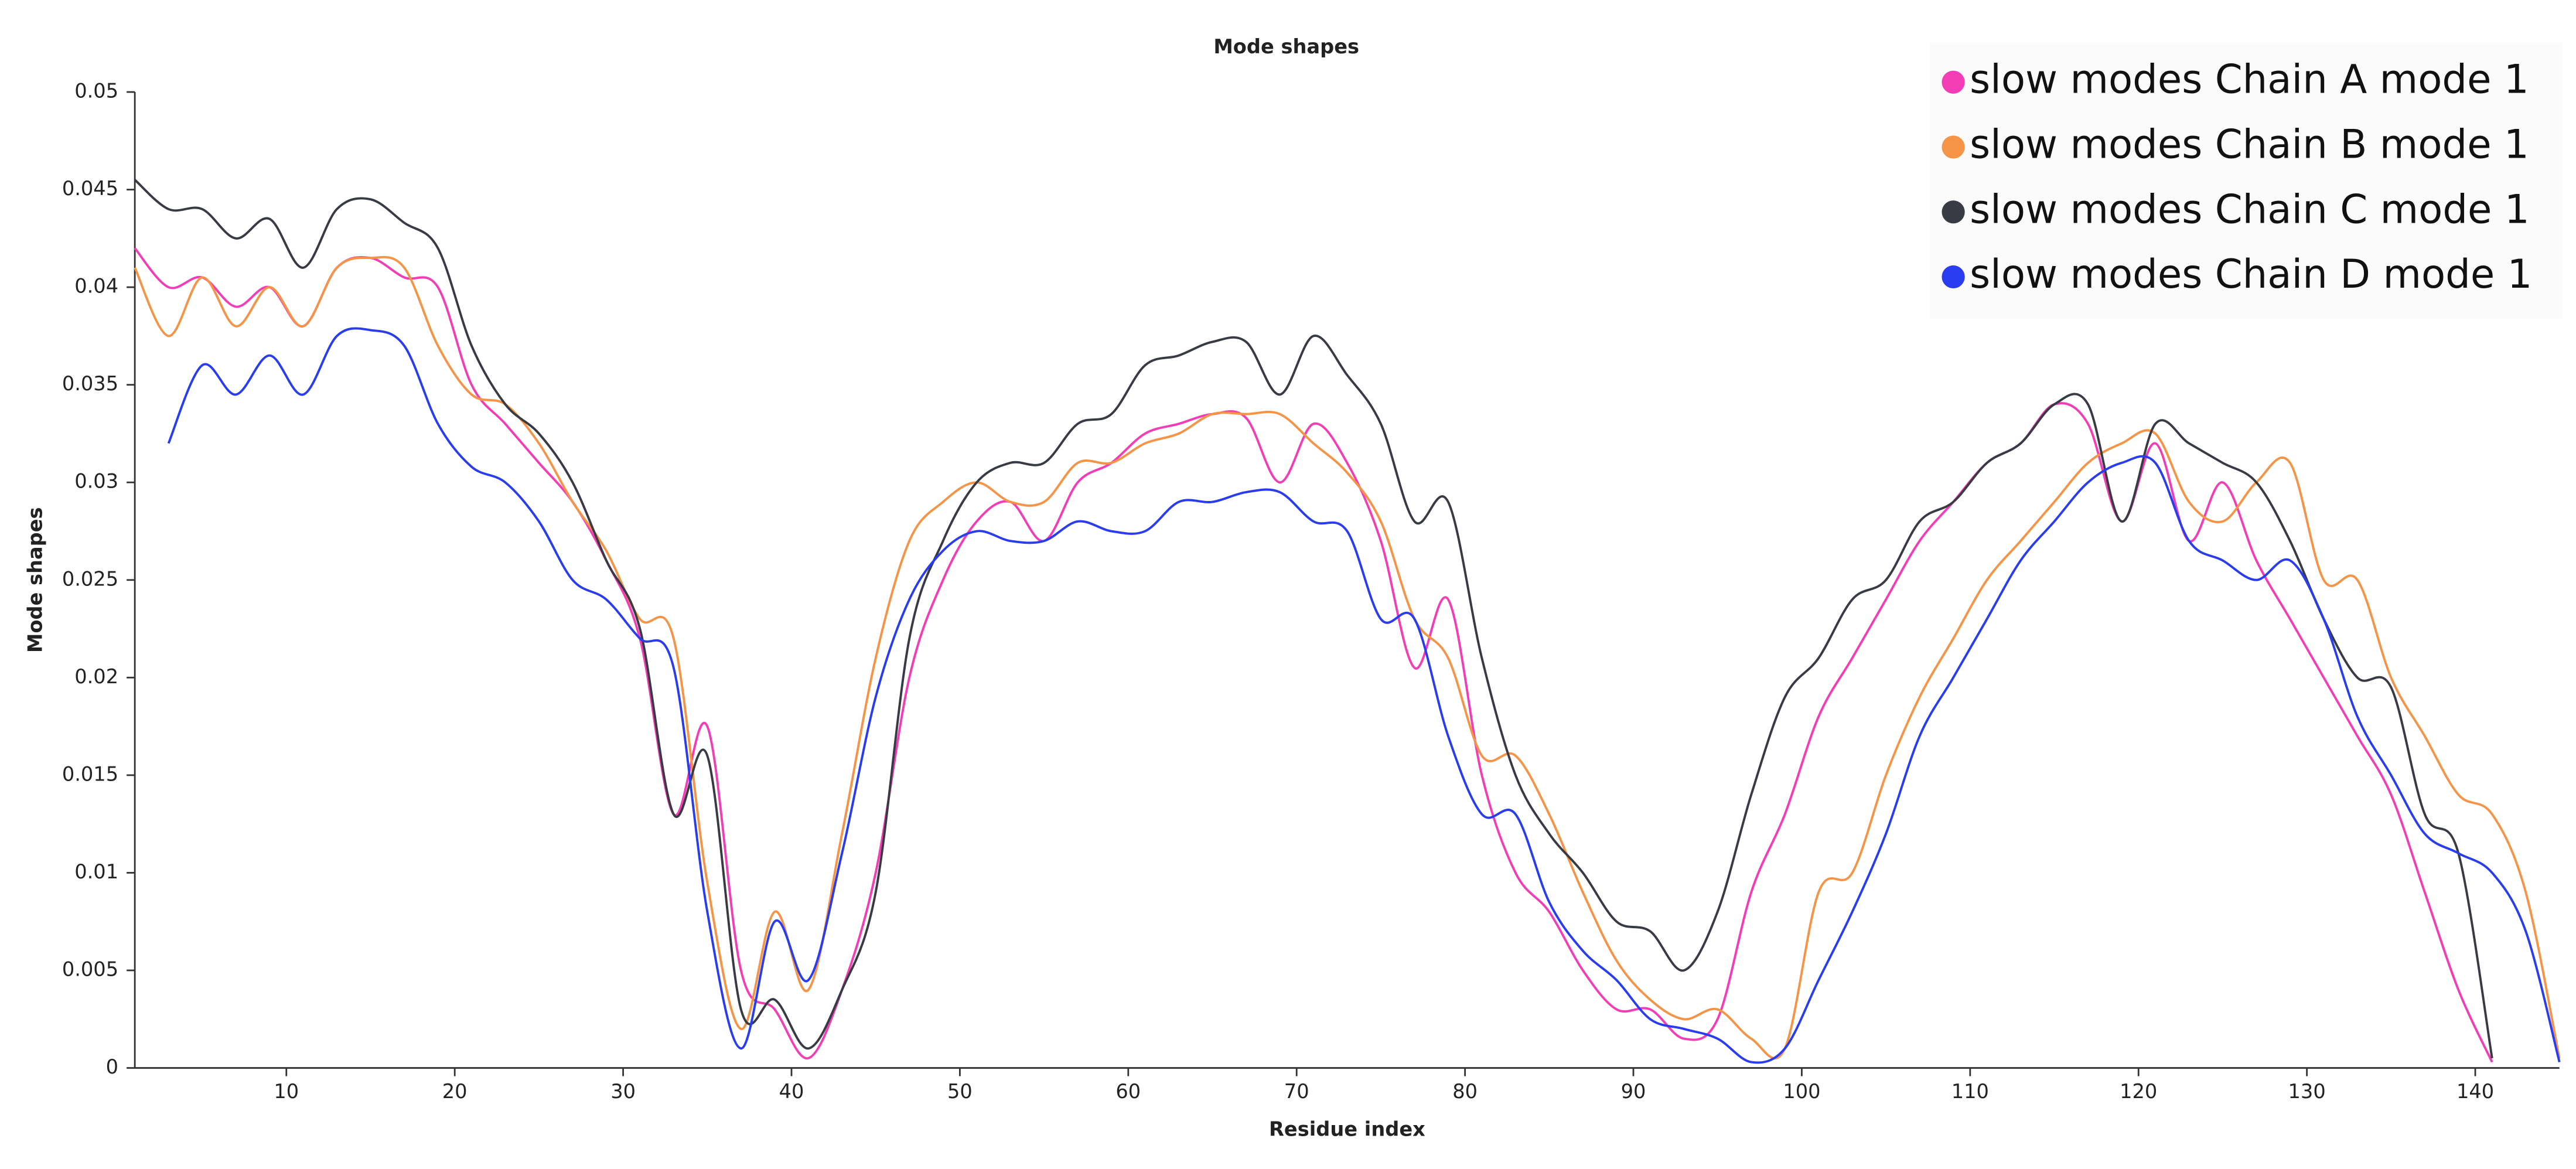 Image resolution: width=2576 pixels, height=1169 pixels. What do you see at coordinates (1970, 1091) in the screenshot?
I see `x-tick-label: 110` at bounding box center [1970, 1091].